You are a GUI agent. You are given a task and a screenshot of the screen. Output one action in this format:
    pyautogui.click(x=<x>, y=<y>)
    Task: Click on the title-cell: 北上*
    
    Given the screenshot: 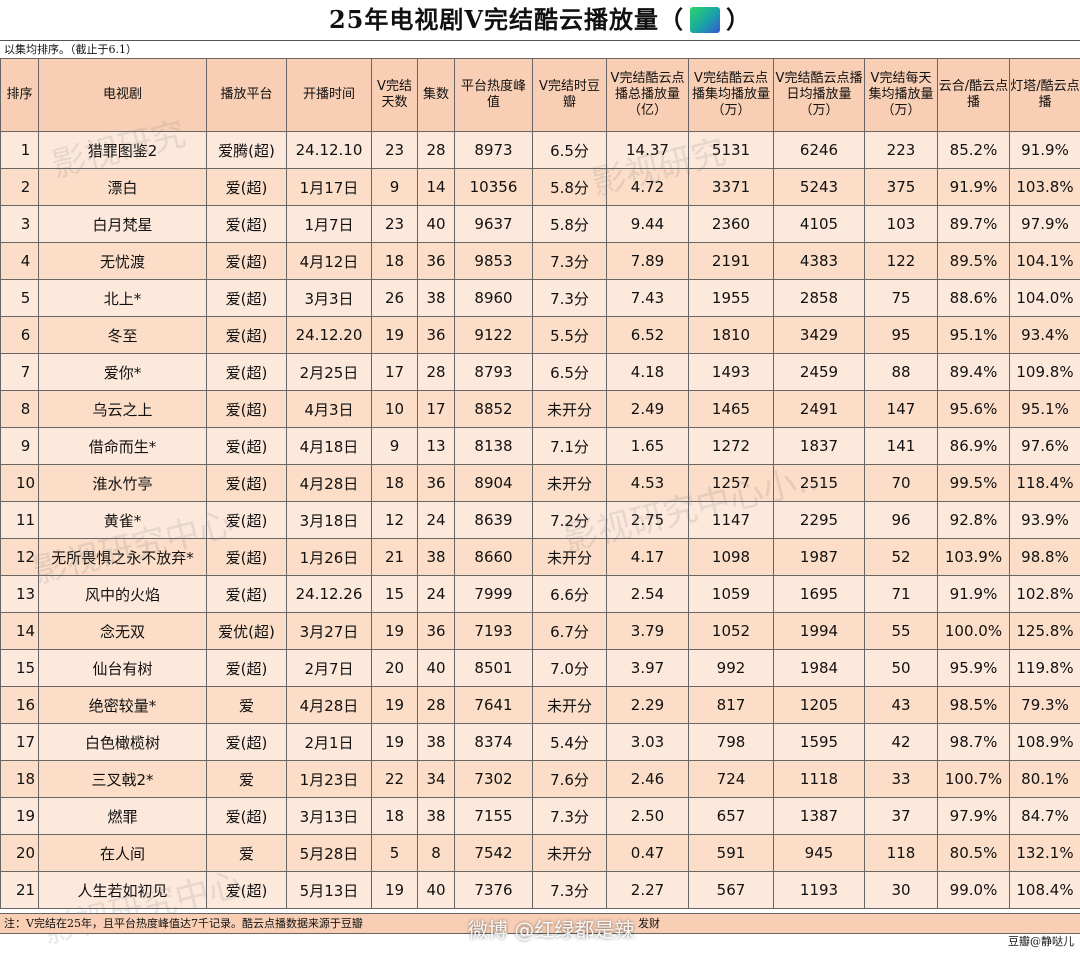 What is the action you would take?
    pyautogui.click(x=122, y=298)
    